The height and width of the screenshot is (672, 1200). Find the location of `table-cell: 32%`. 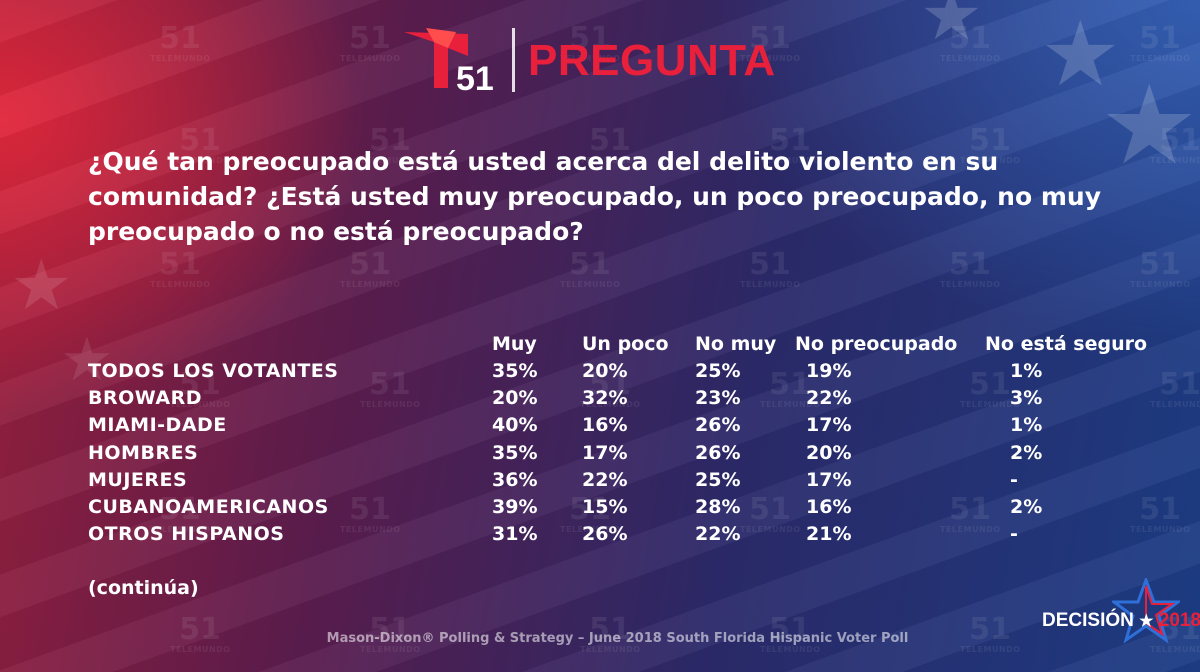

table-cell: 32% is located at coordinates (605, 398).